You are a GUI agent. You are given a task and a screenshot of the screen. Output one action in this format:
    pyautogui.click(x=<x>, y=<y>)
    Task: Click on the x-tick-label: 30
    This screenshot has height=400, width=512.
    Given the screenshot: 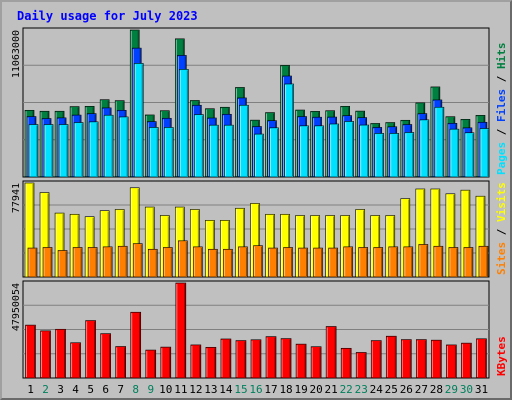 What is the action you would take?
    pyautogui.click(x=466, y=389)
    